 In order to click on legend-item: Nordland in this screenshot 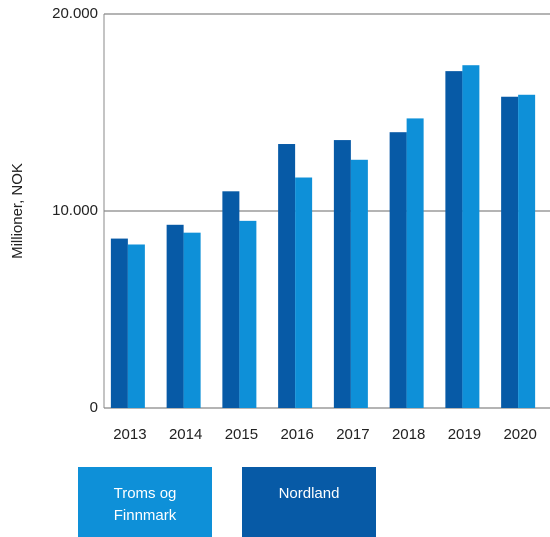, I will do `click(309, 502)`.